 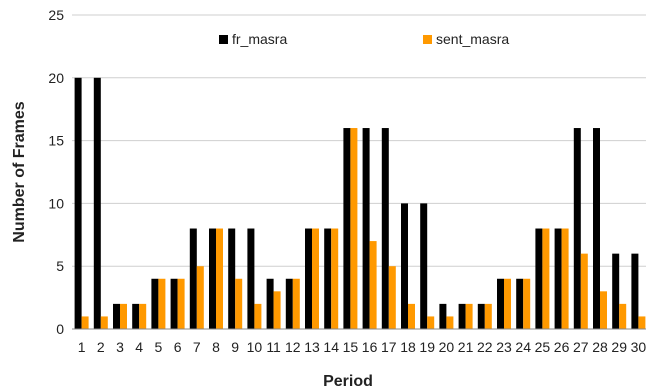 I want to click on x-tick-label: 10, so click(x=255, y=347).